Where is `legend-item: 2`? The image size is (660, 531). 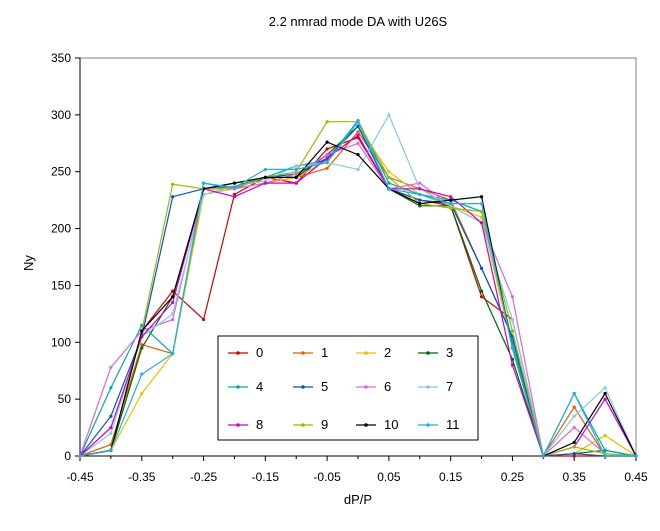
legend-item: 2 is located at coordinates (373, 352).